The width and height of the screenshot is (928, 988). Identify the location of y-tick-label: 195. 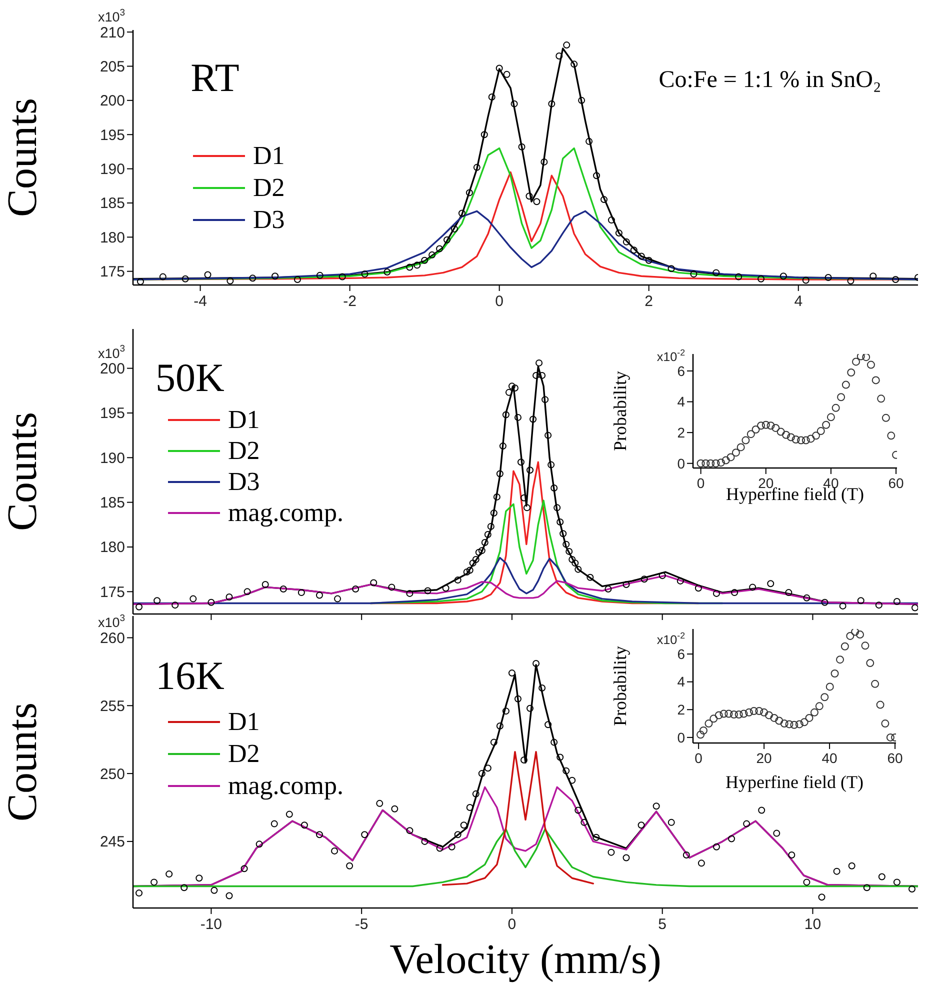
(112, 413).